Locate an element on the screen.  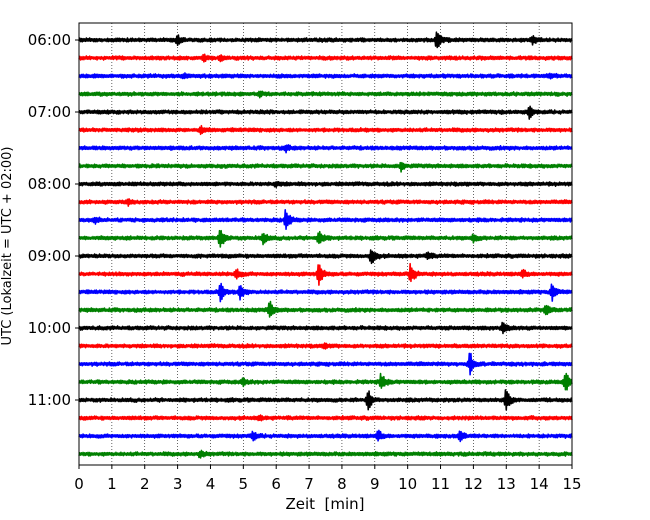
x-tick-label: 15 is located at coordinates (571, 484).